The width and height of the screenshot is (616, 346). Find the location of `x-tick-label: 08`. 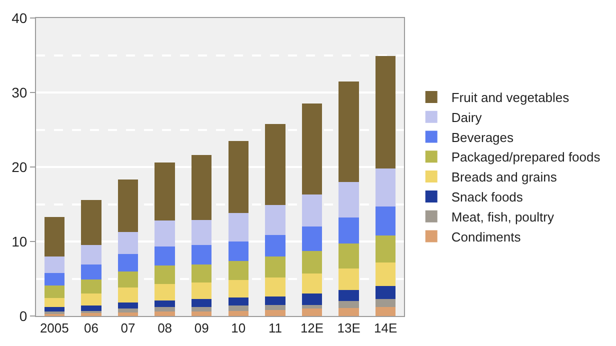

x-tick-label: 08 is located at coordinates (165, 328).